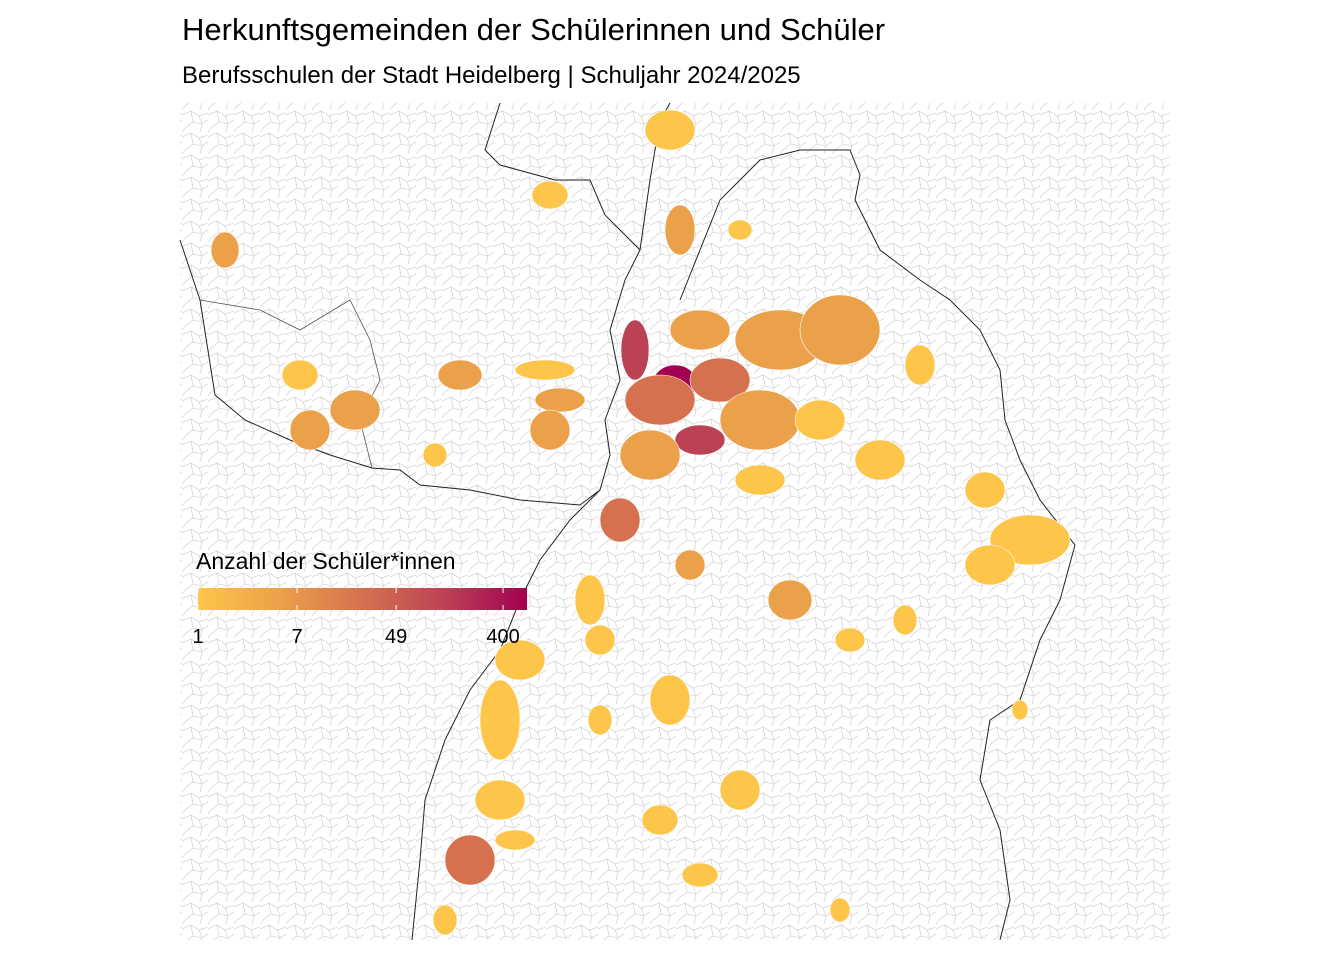 Image resolution: width=1344 pixels, height=960 pixels. I want to click on state-border, so click(506, 715).